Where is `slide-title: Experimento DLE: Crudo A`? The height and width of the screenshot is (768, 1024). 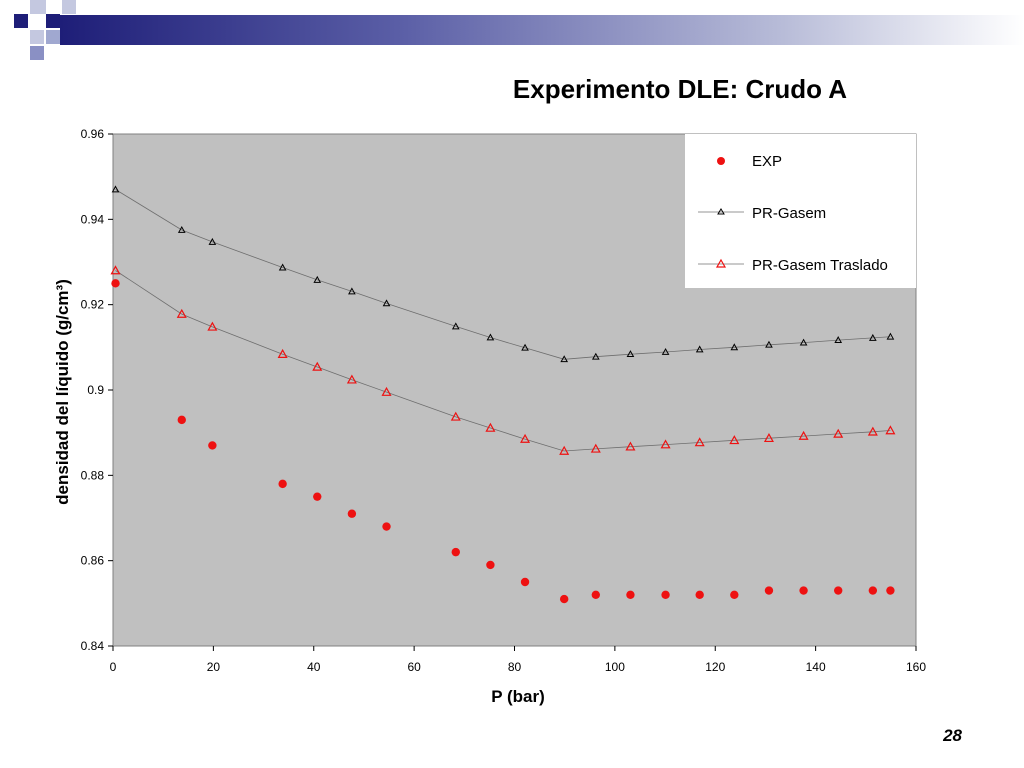
slide-title: Experimento DLE: Crudo A is located at coordinates (680, 89).